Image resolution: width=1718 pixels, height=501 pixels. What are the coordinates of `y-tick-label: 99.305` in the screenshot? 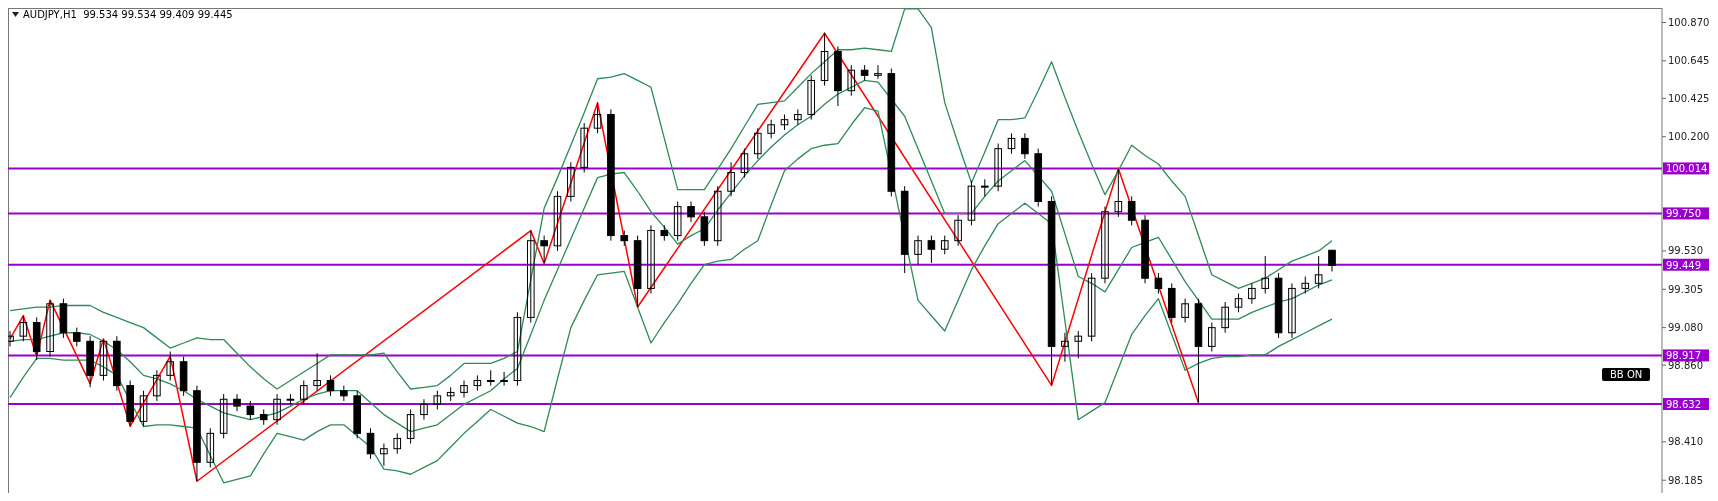 It's located at (1685, 289).